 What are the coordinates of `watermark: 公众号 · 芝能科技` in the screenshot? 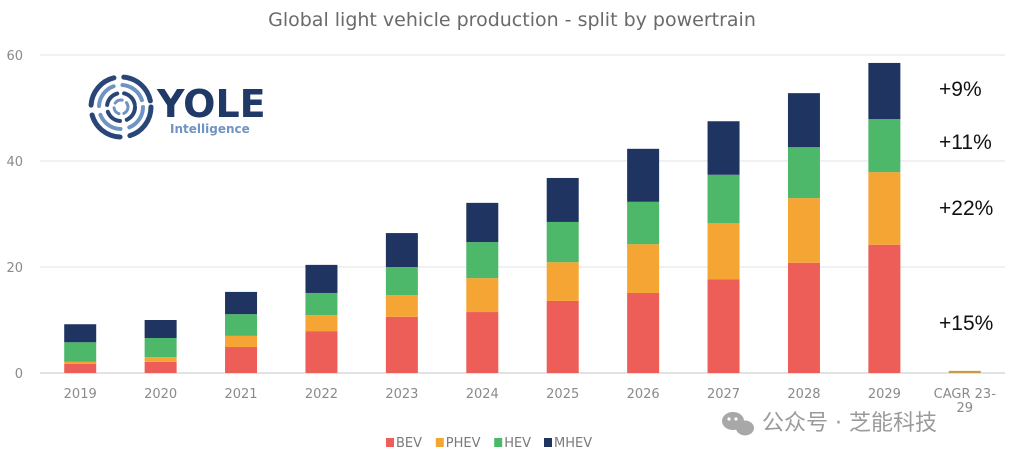 It's located at (829, 423).